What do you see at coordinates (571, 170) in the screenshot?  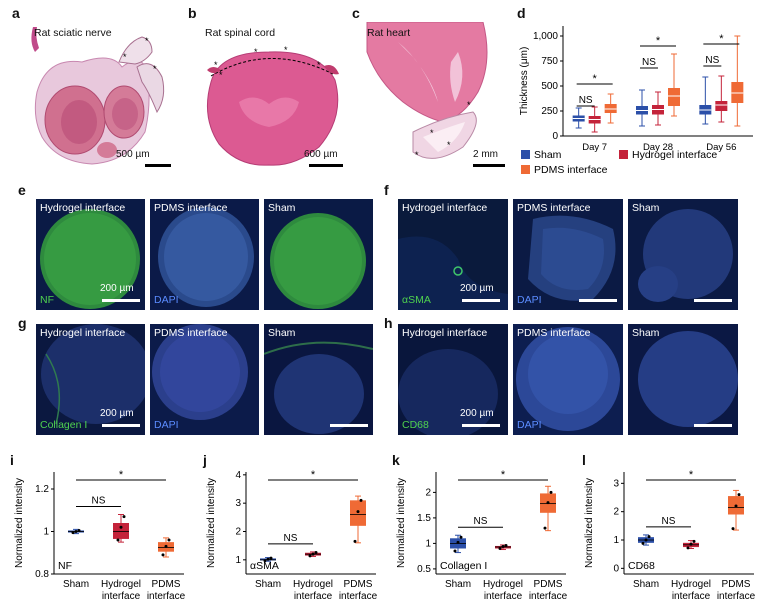 I see `chart-d-legend-label: PDMS interface` at bounding box center [571, 170].